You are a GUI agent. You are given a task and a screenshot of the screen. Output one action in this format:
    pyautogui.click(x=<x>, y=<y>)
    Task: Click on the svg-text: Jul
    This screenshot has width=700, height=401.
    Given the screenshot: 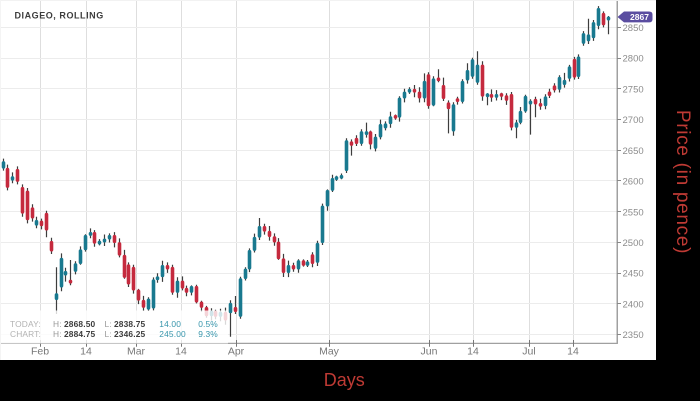 What is the action you would take?
    pyautogui.click(x=528, y=352)
    